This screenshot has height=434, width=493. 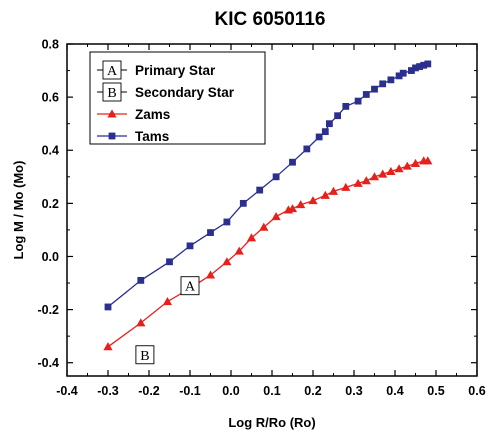 I want to click on legend-item-2: B Secondary Star, so click(x=166, y=92).